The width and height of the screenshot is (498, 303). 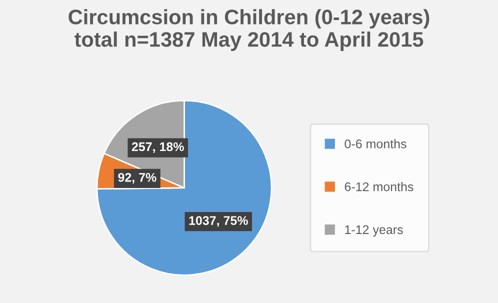 What do you see at coordinates (374, 231) in the screenshot?
I see `legend-label: 1-12 years` at bounding box center [374, 231].